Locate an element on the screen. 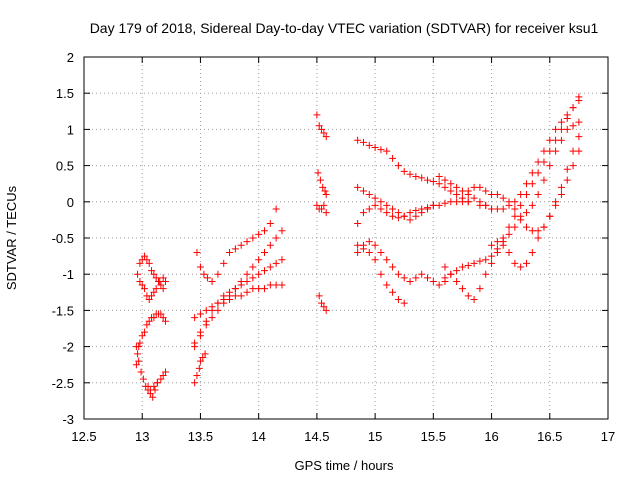  y-tick-label: -2 is located at coordinates (68, 347).